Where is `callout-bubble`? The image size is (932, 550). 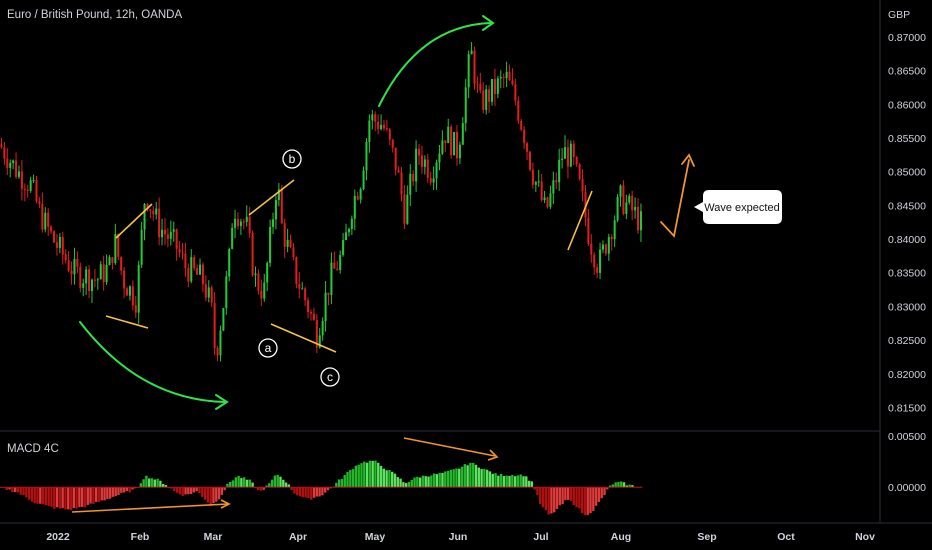
callout-bubble is located at coordinates (738, 207).